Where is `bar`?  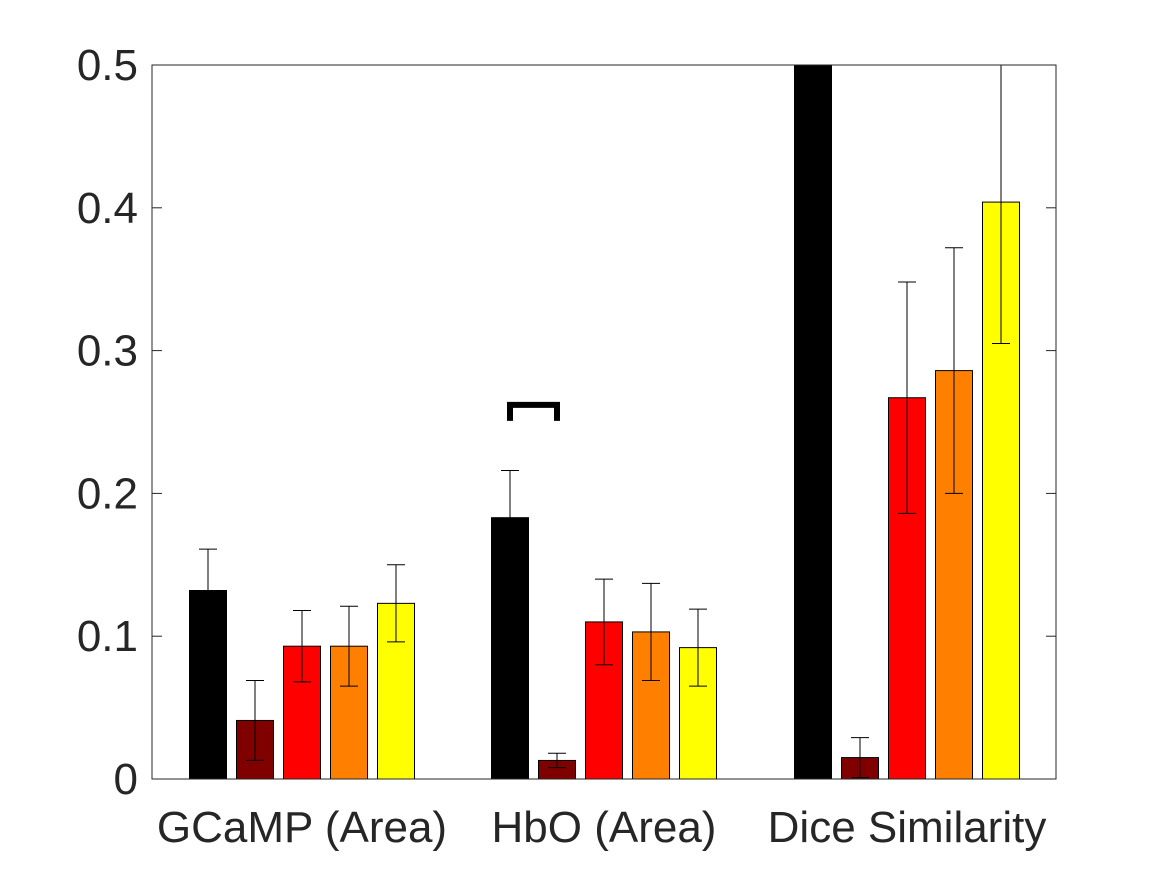 bar is located at coordinates (813, 422).